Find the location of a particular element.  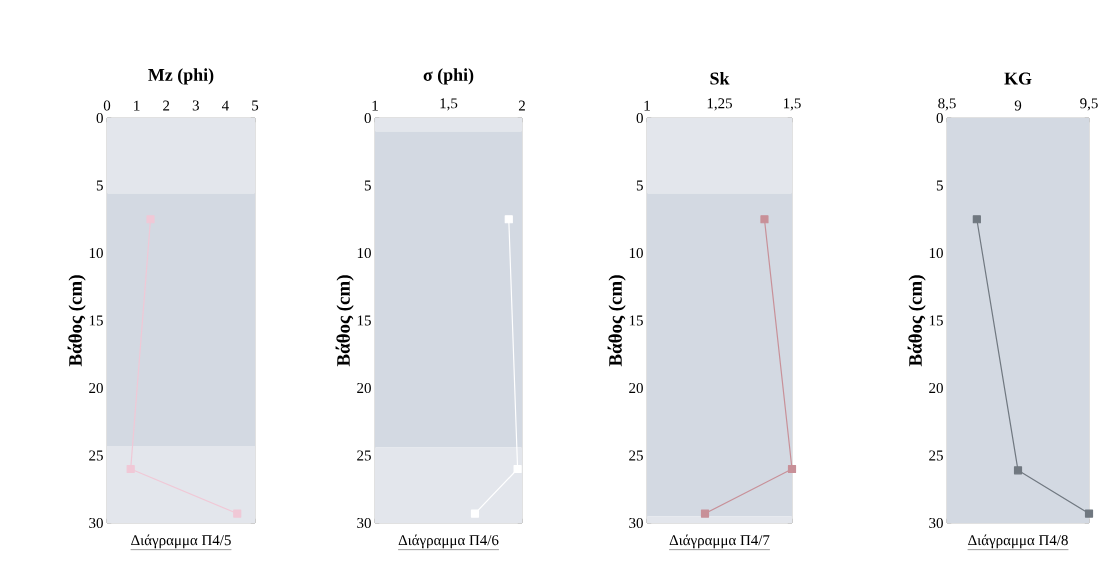

chart-title: KG is located at coordinates (1018, 78).